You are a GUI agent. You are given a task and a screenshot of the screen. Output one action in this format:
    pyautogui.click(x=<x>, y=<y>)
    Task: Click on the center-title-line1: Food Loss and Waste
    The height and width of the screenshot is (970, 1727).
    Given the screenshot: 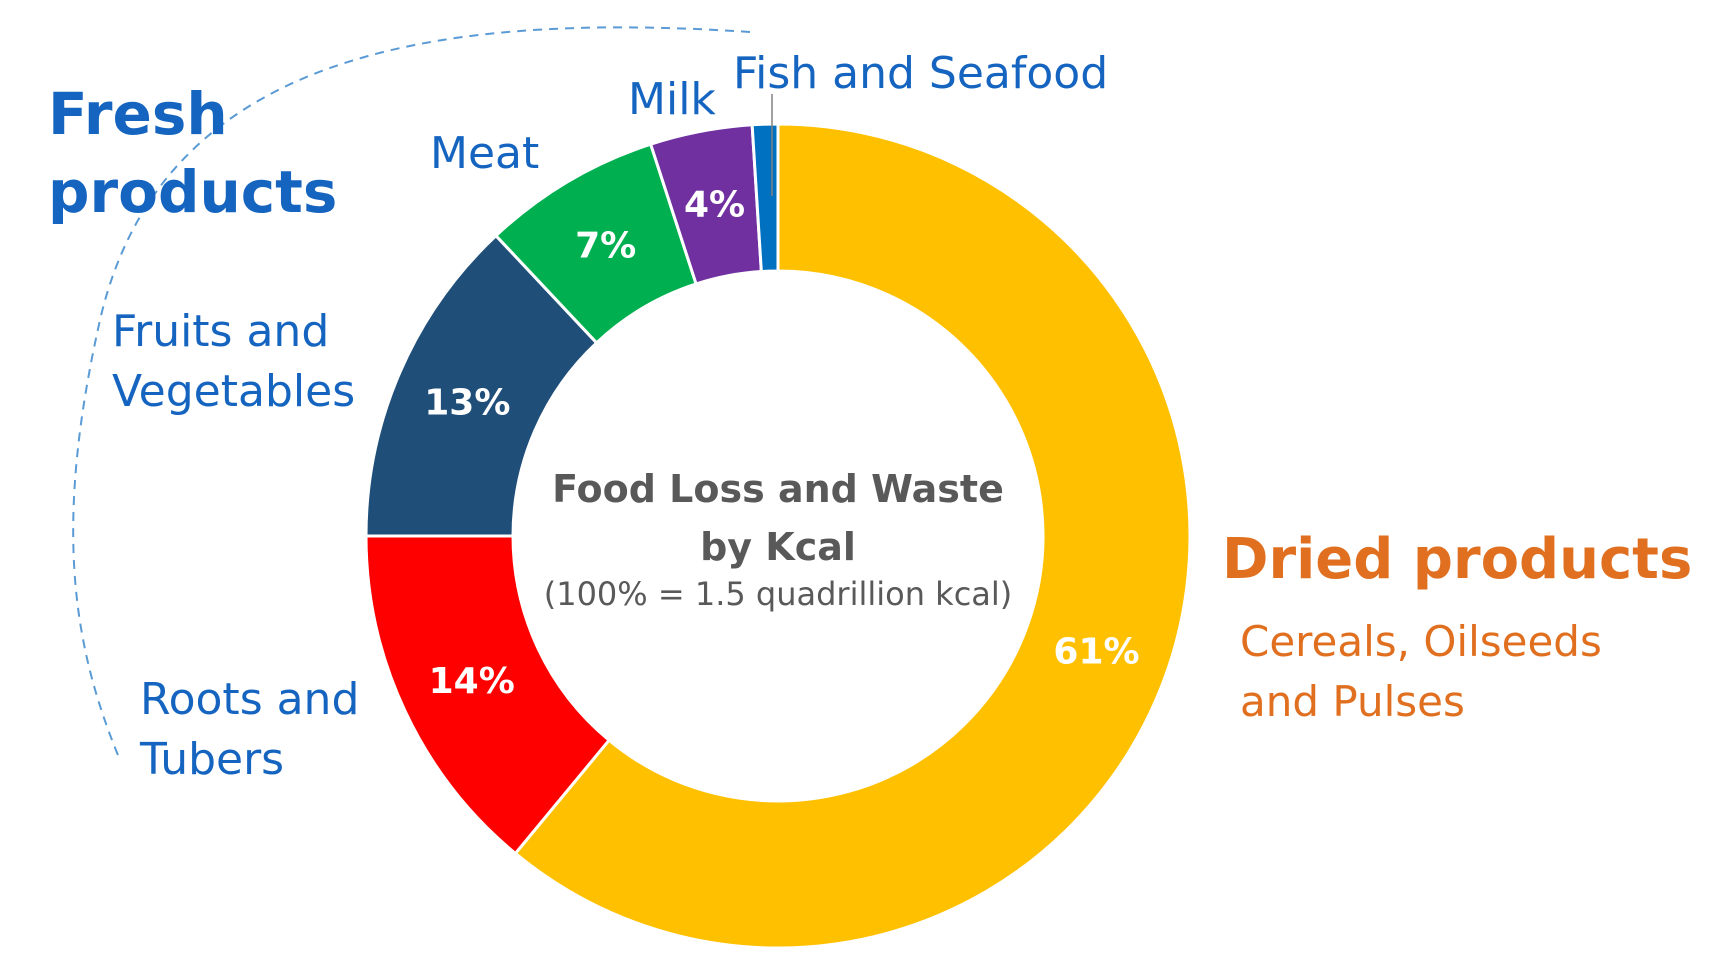 What is the action you would take?
    pyautogui.click(x=778, y=489)
    